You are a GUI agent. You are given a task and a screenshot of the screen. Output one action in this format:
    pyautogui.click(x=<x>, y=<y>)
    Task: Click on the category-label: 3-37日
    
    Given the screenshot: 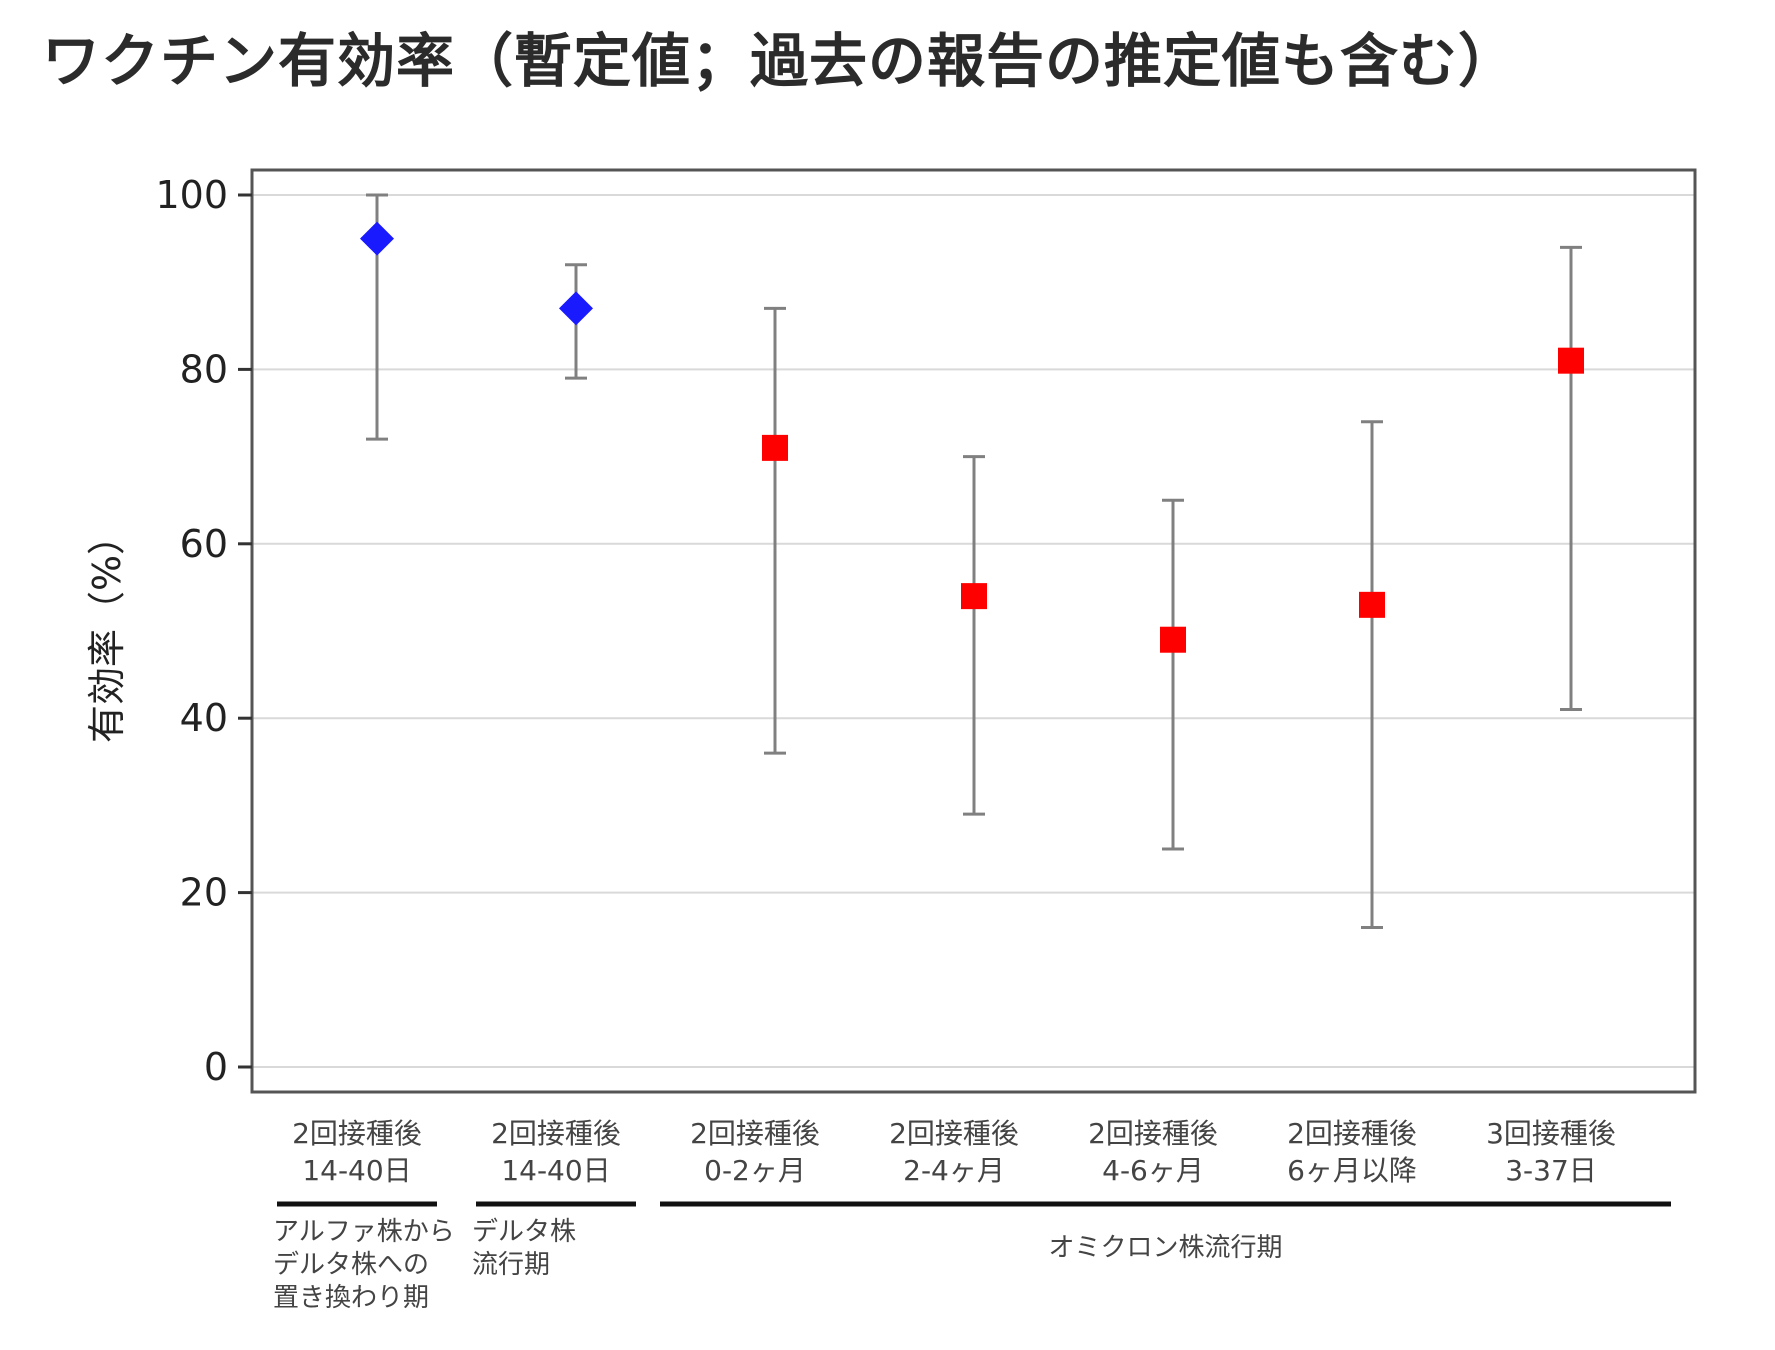 What is the action you would take?
    pyautogui.click(x=1551, y=1170)
    